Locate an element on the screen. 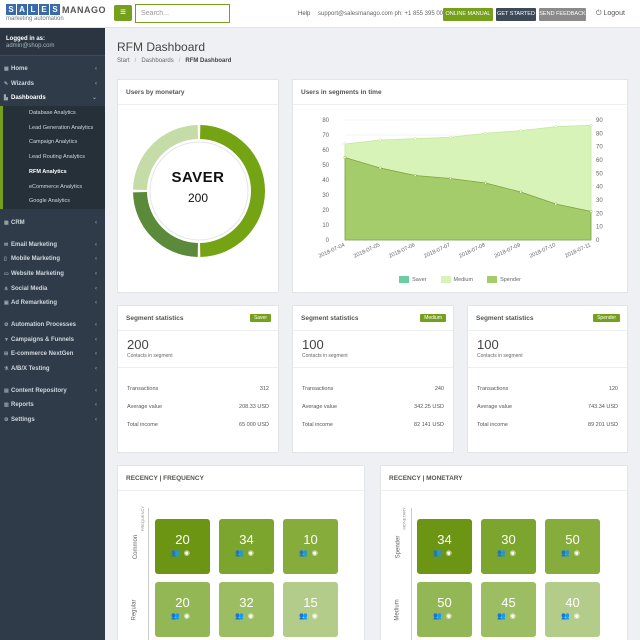 The width and height of the screenshot is (640, 640). y-tick-right: 50 is located at coordinates (599, 174).